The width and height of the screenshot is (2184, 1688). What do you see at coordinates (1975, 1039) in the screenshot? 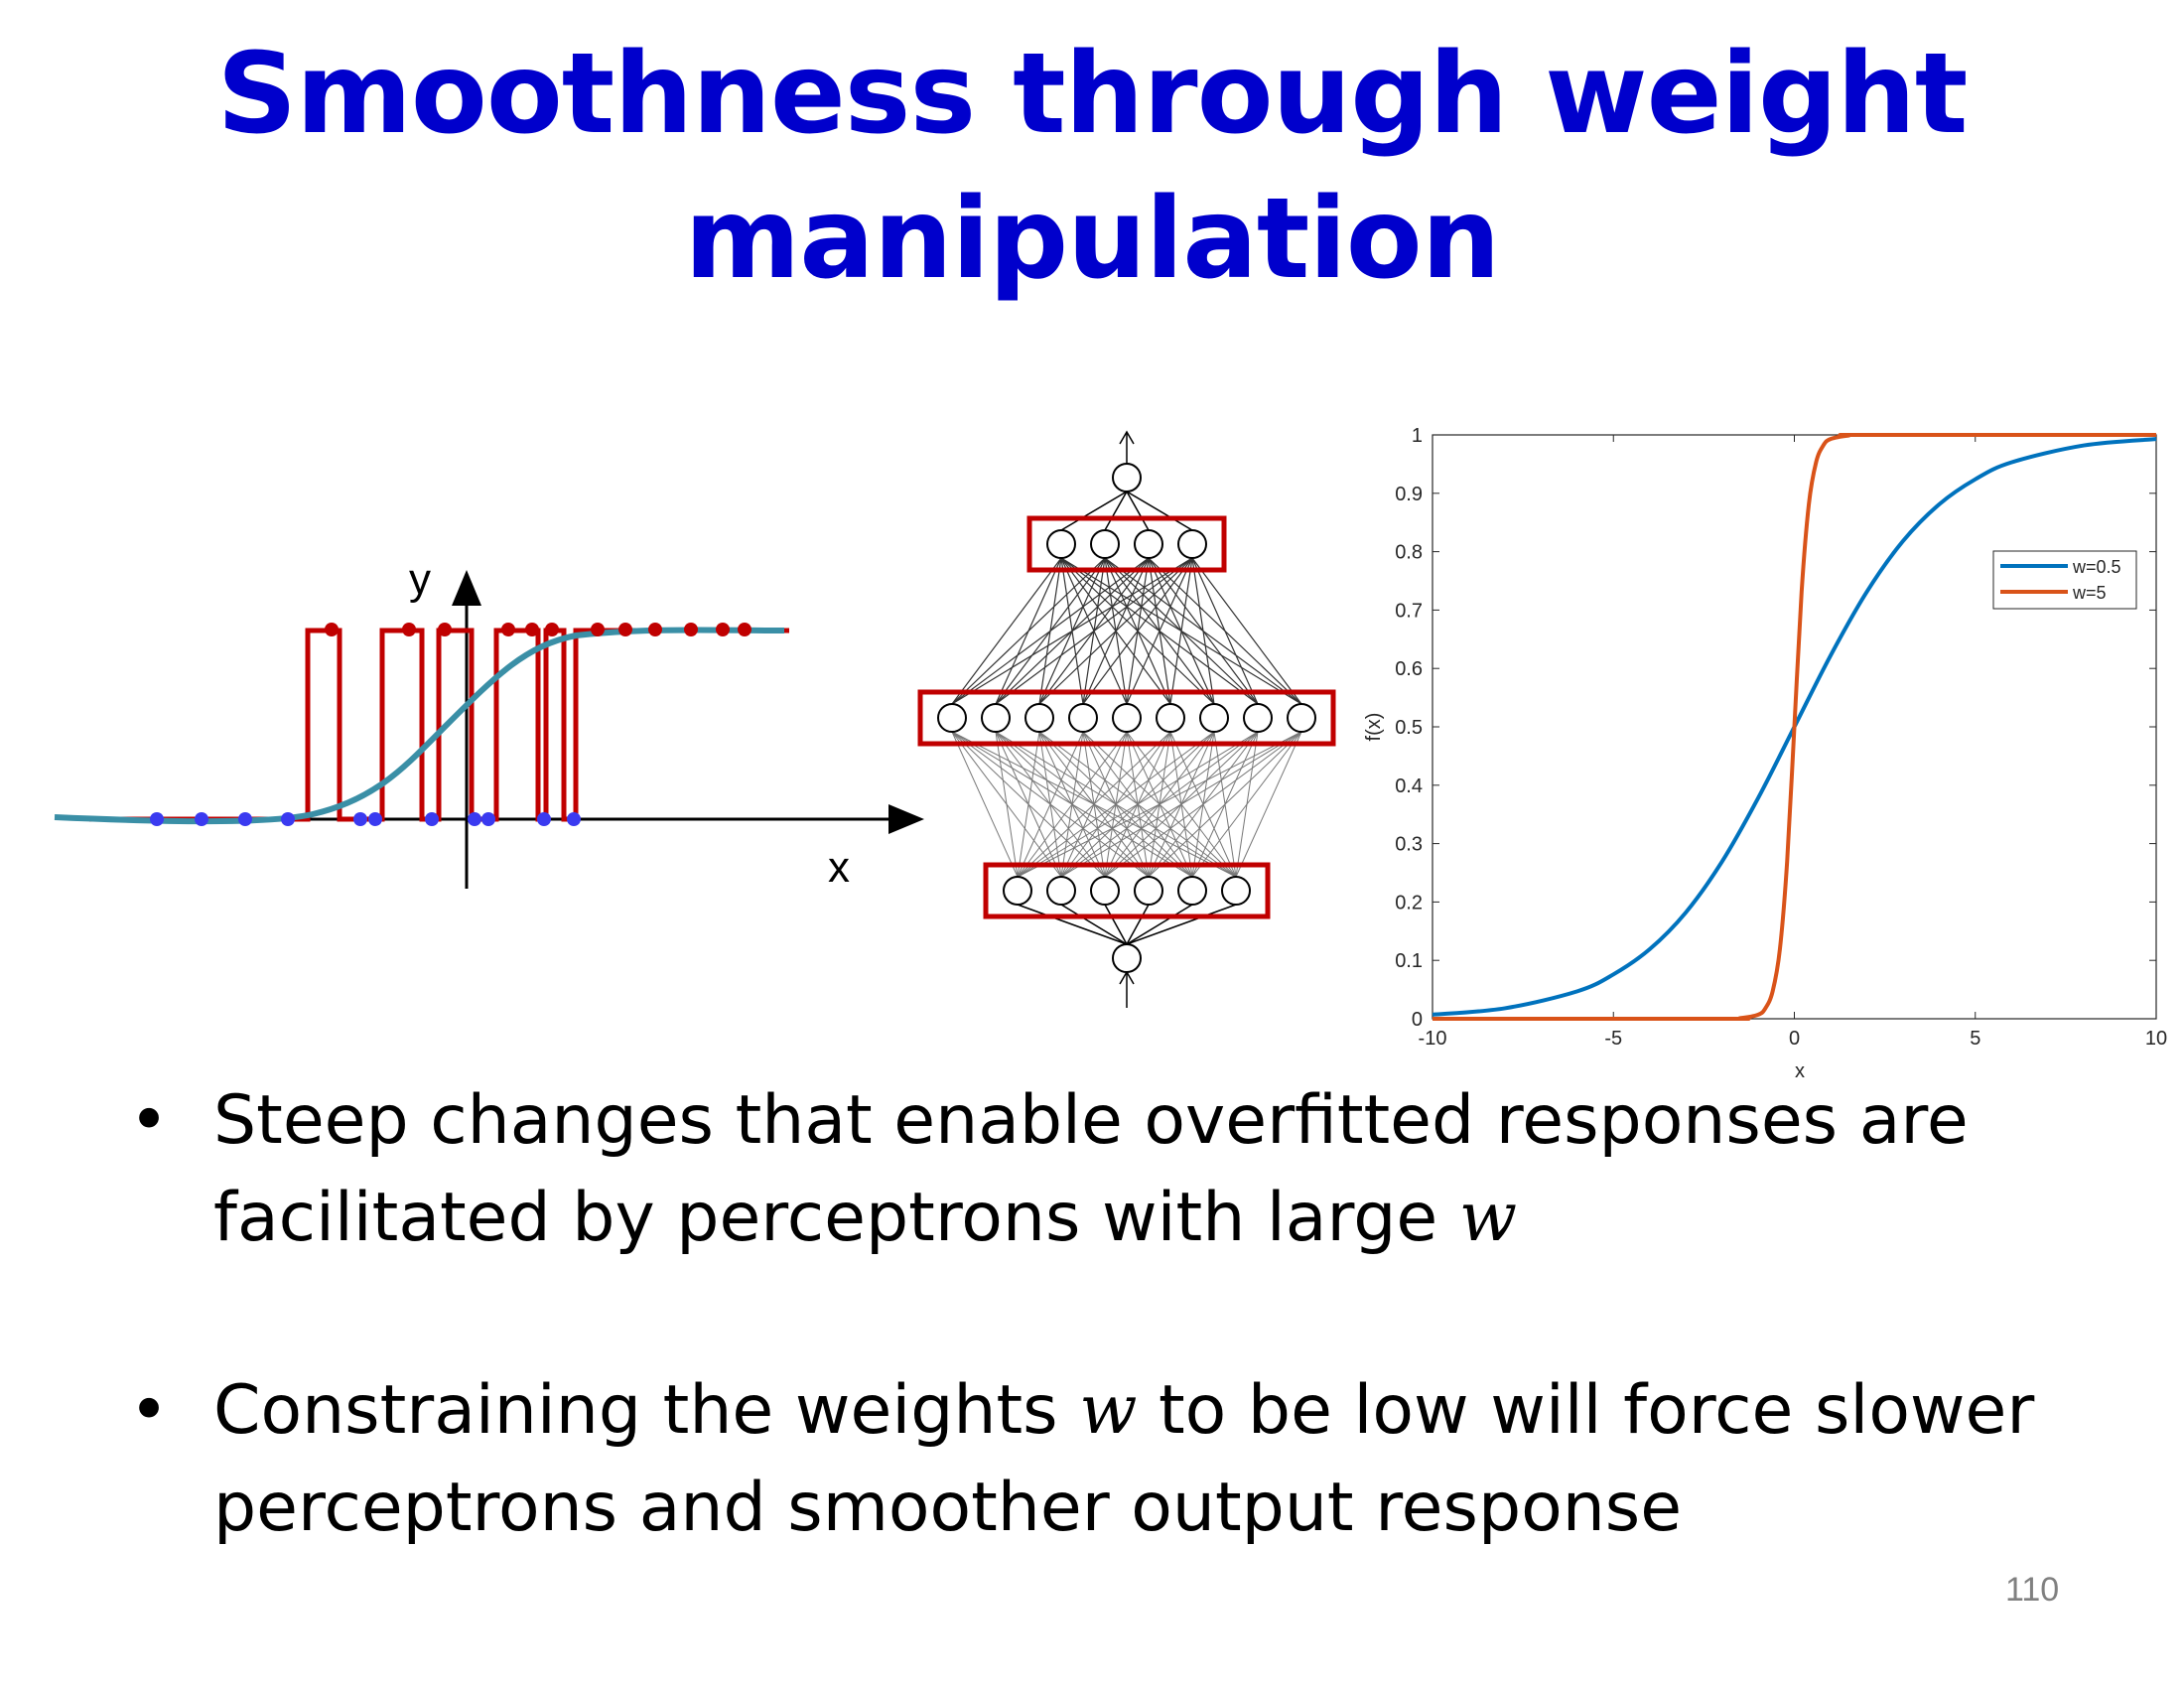
I see `x-tick-label: 5` at bounding box center [1975, 1039].